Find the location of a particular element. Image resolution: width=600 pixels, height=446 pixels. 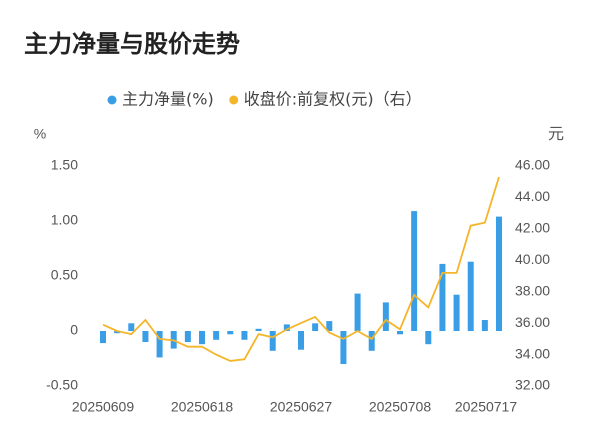

x-tick-label: 20250627 is located at coordinates (301, 407).